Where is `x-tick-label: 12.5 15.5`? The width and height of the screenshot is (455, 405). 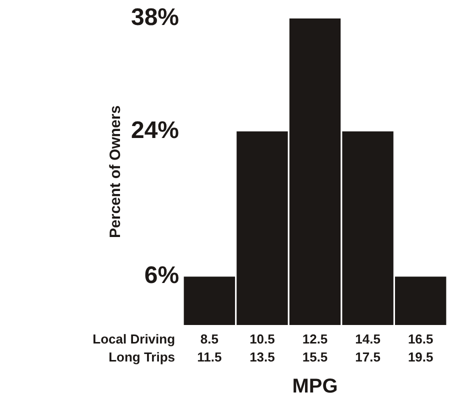 x-tick-label: 12.5 15.5 is located at coordinates (315, 348).